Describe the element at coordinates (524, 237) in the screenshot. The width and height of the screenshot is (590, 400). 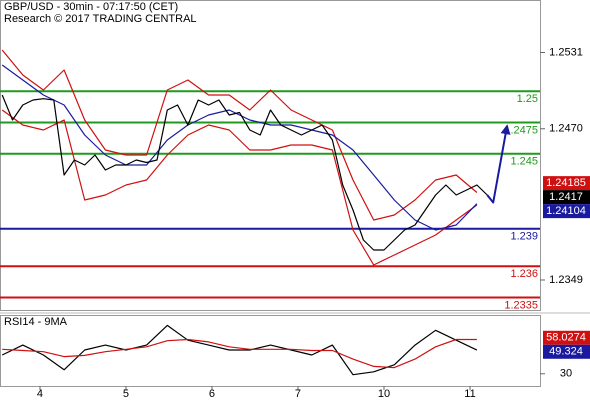
I see `level-label: 1.239` at that location.